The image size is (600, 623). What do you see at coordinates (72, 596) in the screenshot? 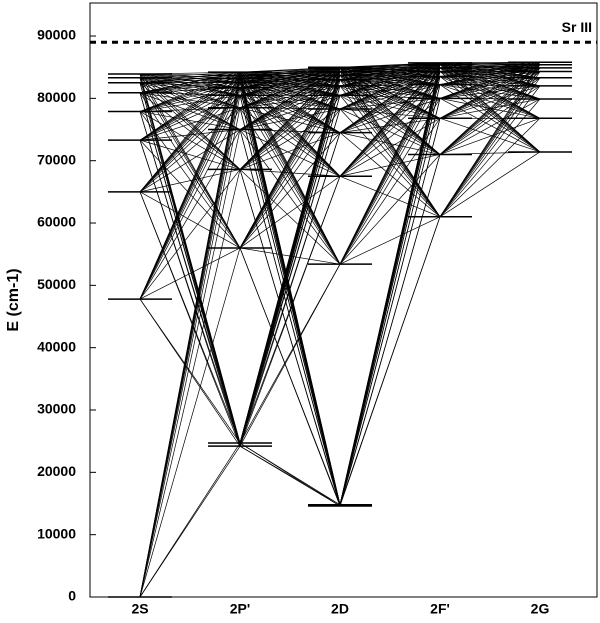
I see `y-tick-label: 0` at bounding box center [72, 596].